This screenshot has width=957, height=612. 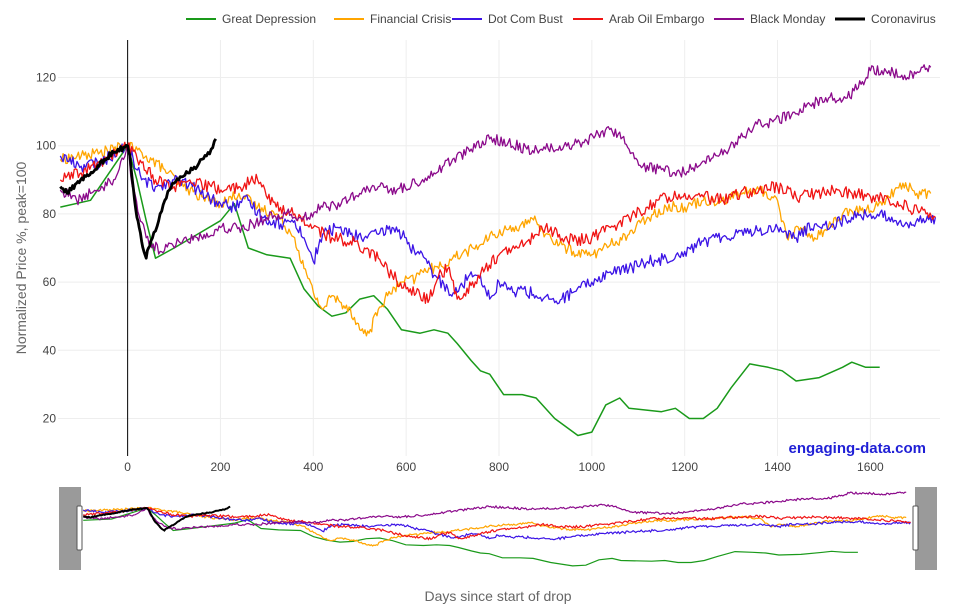 What do you see at coordinates (79, 528) in the screenshot?
I see `range-slider-left-handle` at bounding box center [79, 528].